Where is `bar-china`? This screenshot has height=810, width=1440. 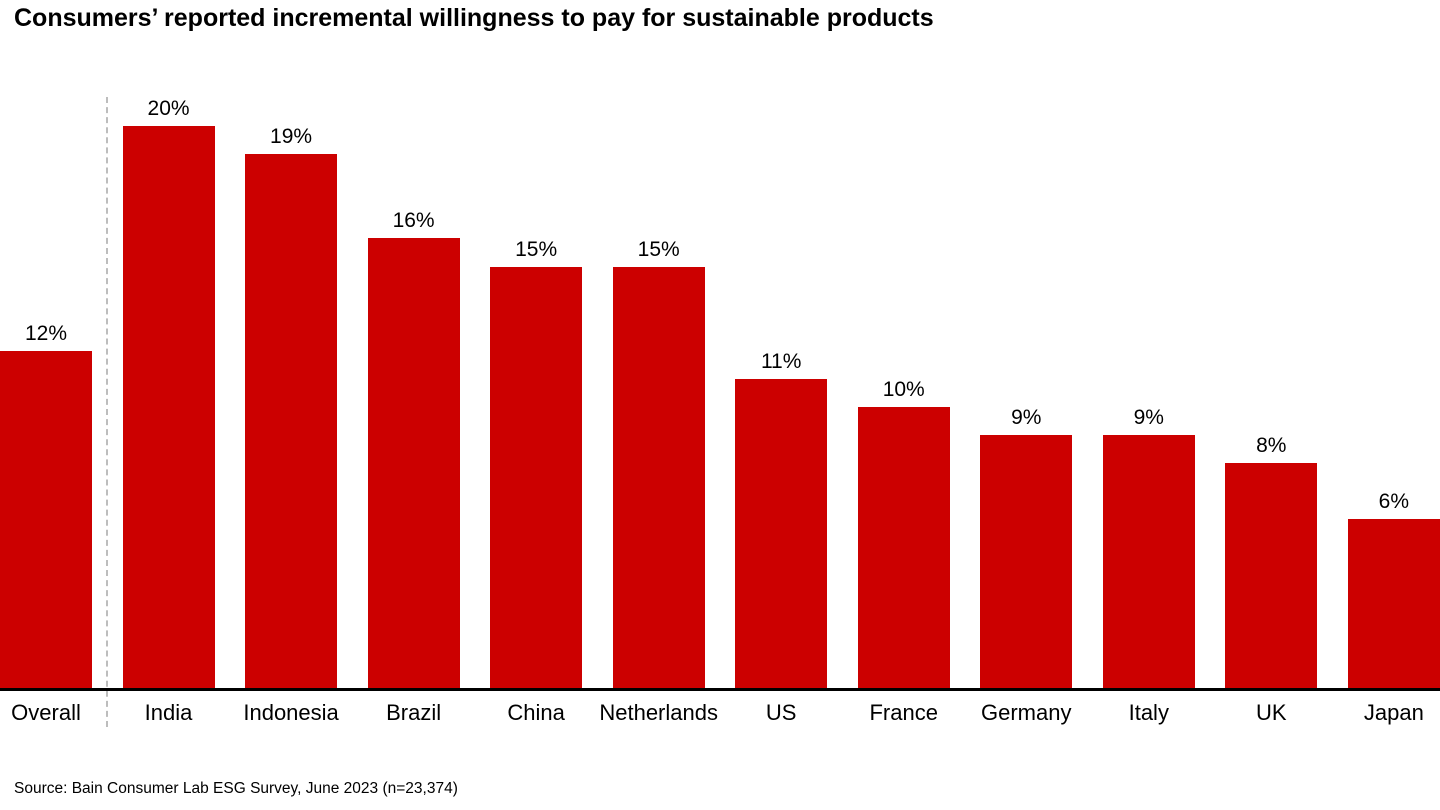
bar-china is located at coordinates (536, 477).